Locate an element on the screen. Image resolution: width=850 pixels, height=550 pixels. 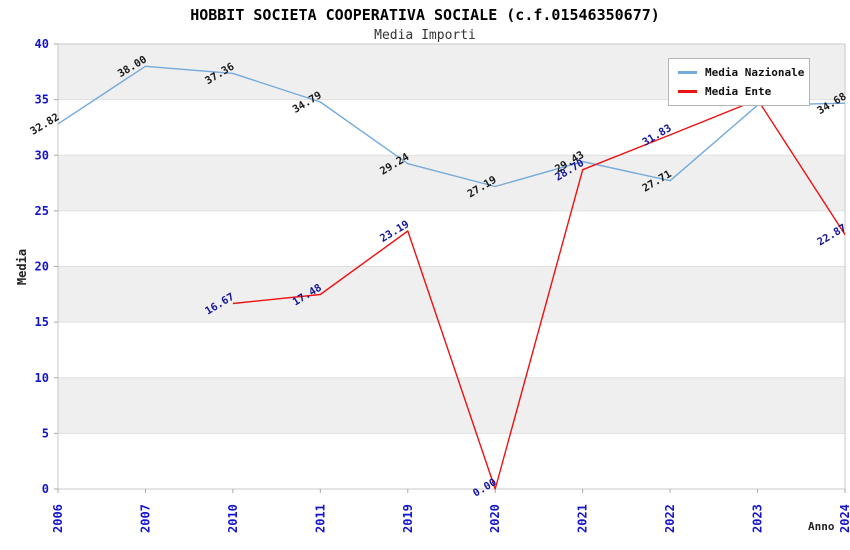
x-tick-label: 2007 is located at coordinates (145, 518).